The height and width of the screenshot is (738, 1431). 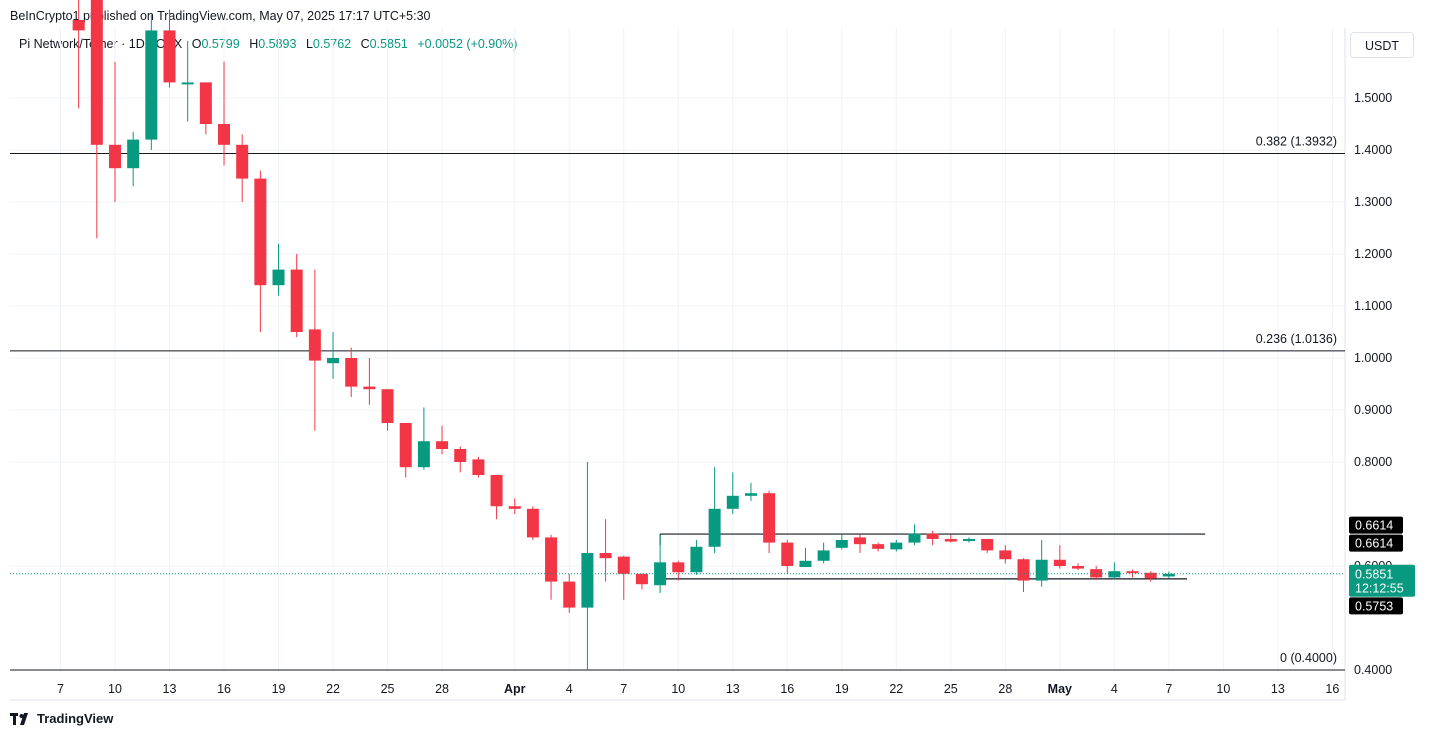 What do you see at coordinates (1379, 589) in the screenshot?
I see `countdown-timer: 12:12:55` at bounding box center [1379, 589].